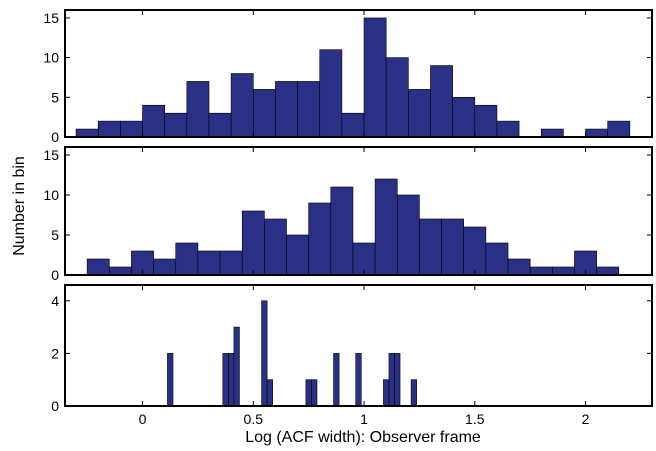 This screenshot has width=656, height=451. Describe the element at coordinates (55, 301) in the screenshot. I see `y-tick-label: 4` at that location.